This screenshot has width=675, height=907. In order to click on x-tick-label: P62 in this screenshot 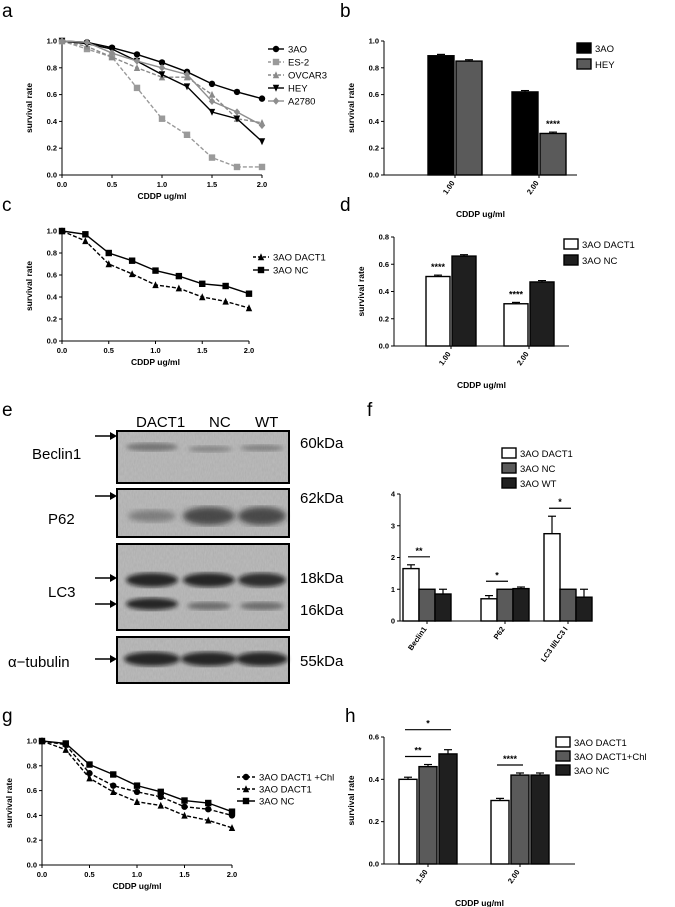, I will do `click(499, 633)`.